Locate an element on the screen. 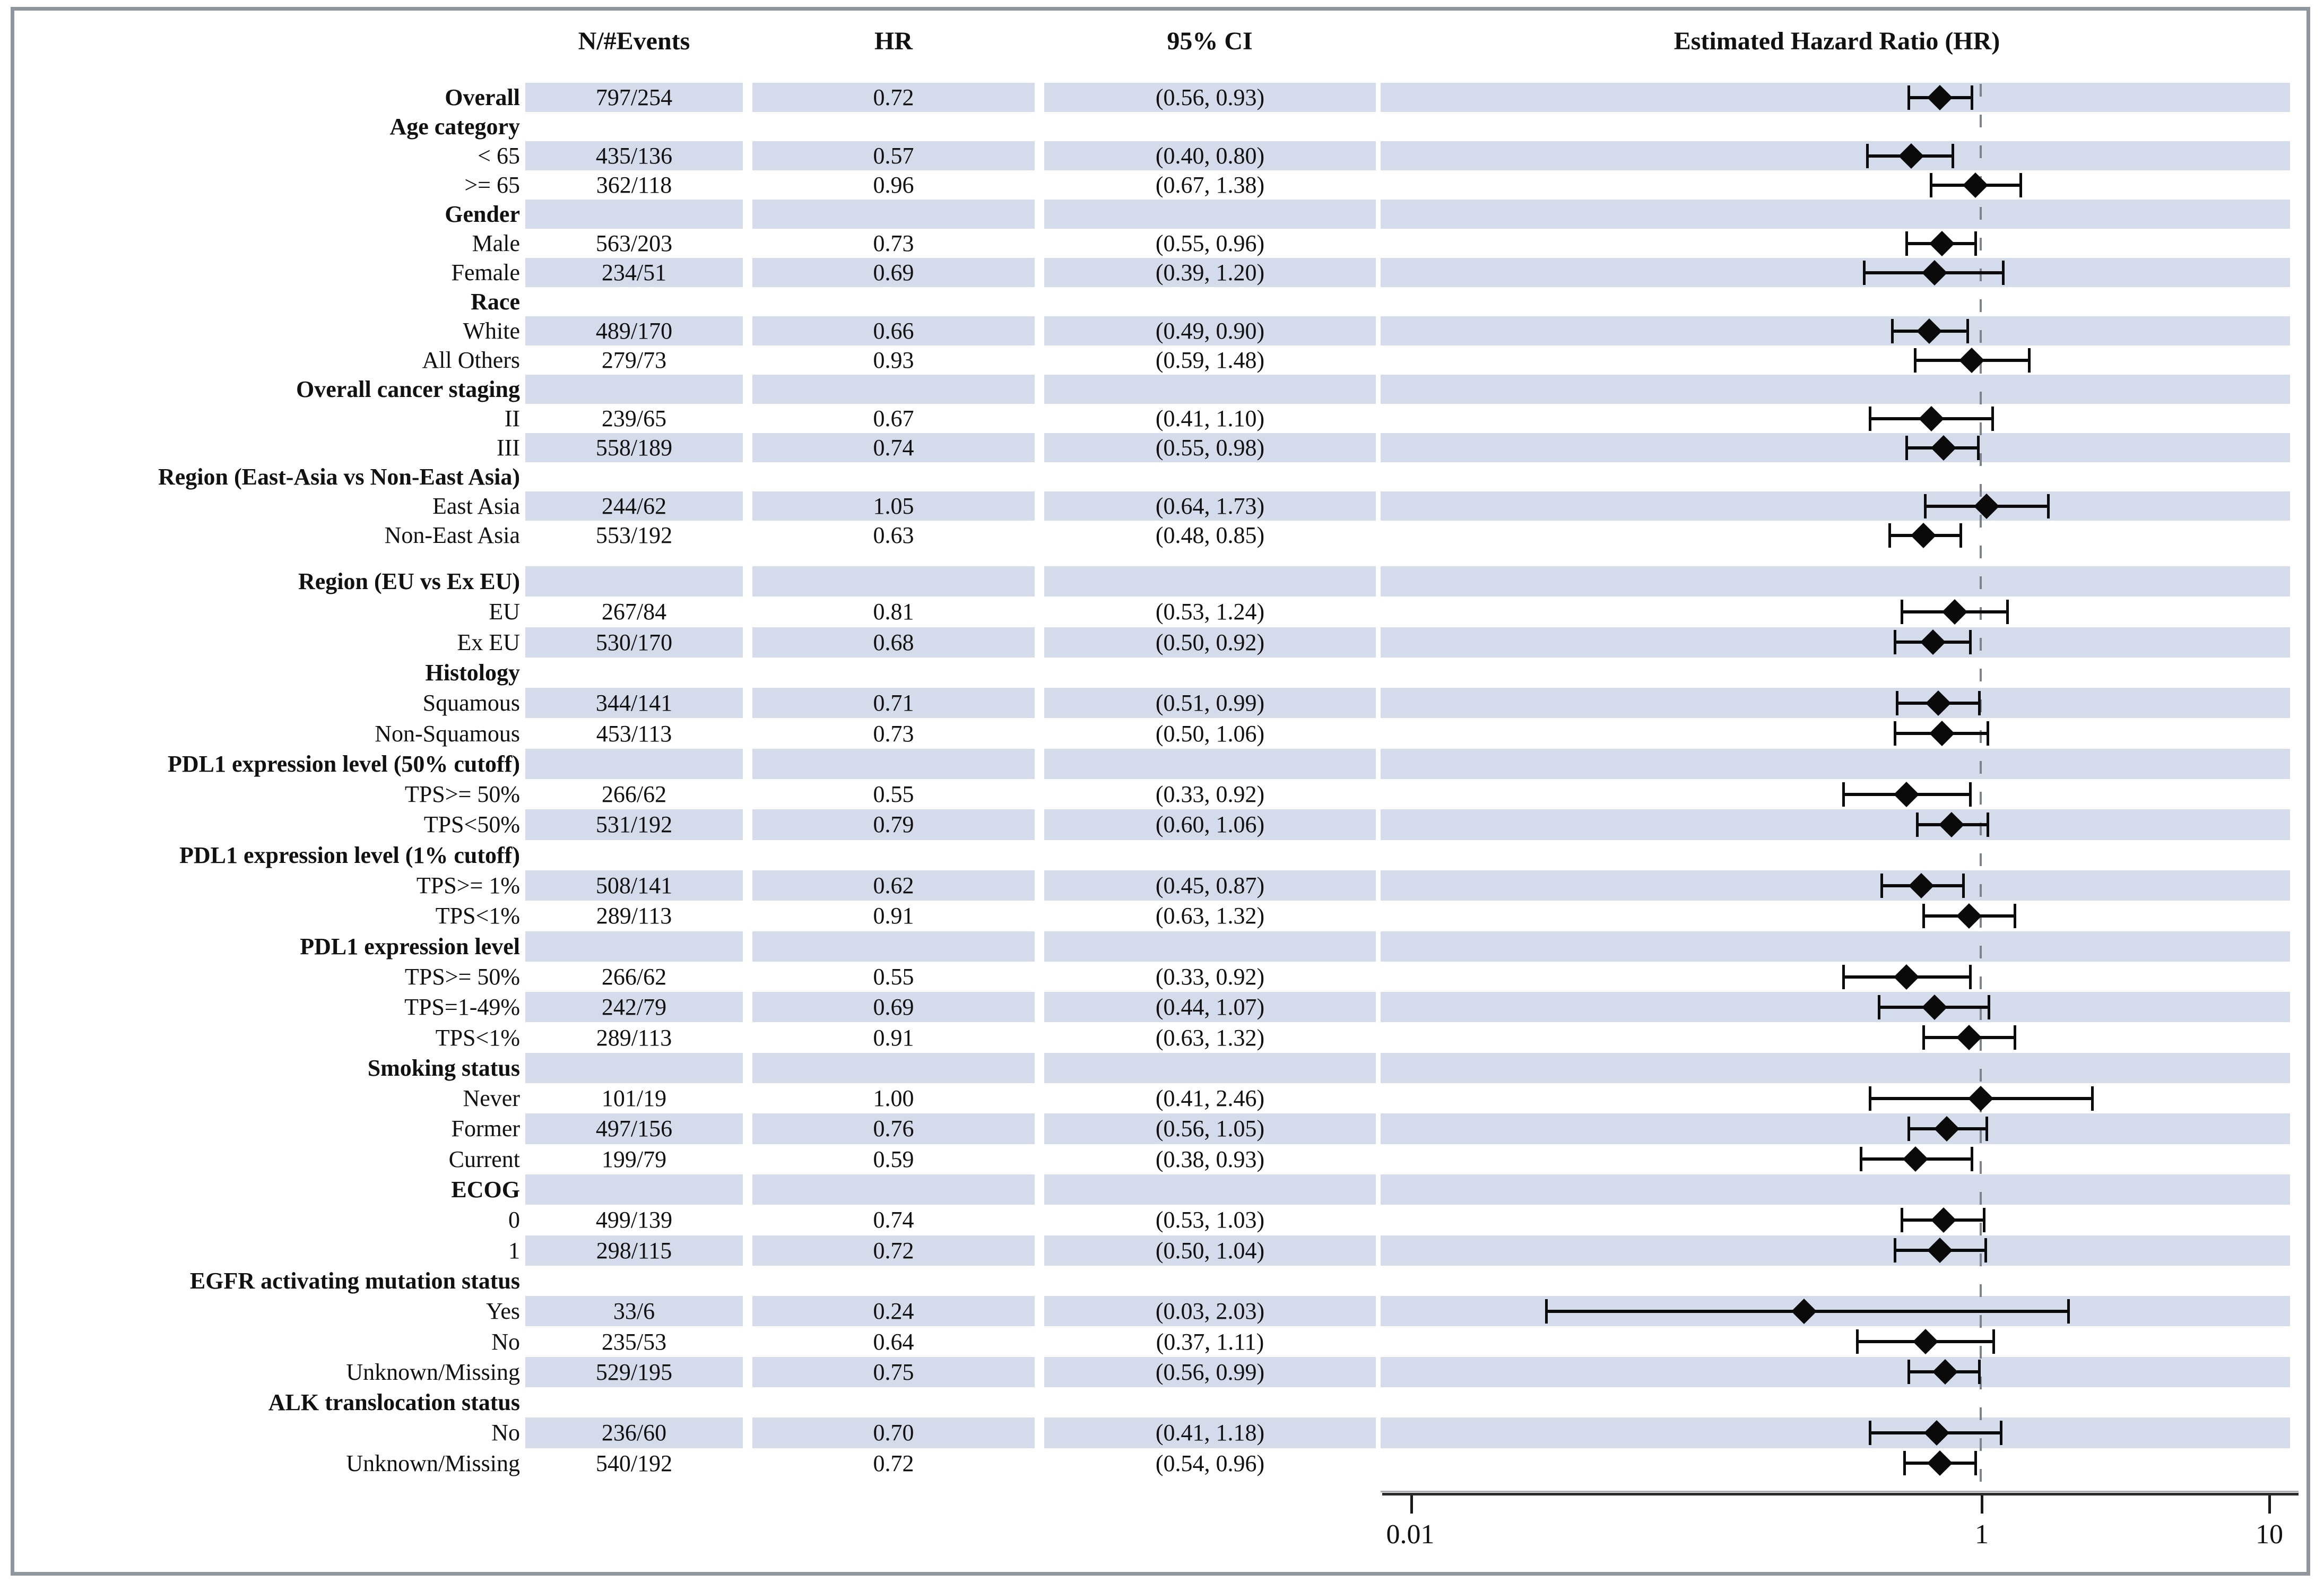  hr-cell: 0.72 is located at coordinates (893, 98).